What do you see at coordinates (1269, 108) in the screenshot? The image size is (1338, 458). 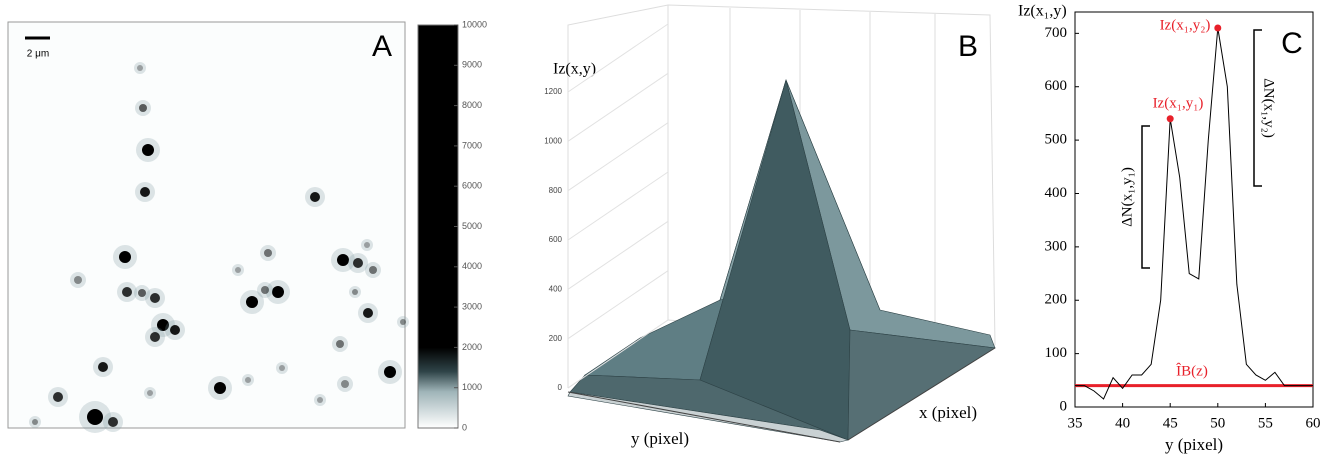 I see `delta-label: ΔN(x₁,y₂)` at bounding box center [1269, 108].